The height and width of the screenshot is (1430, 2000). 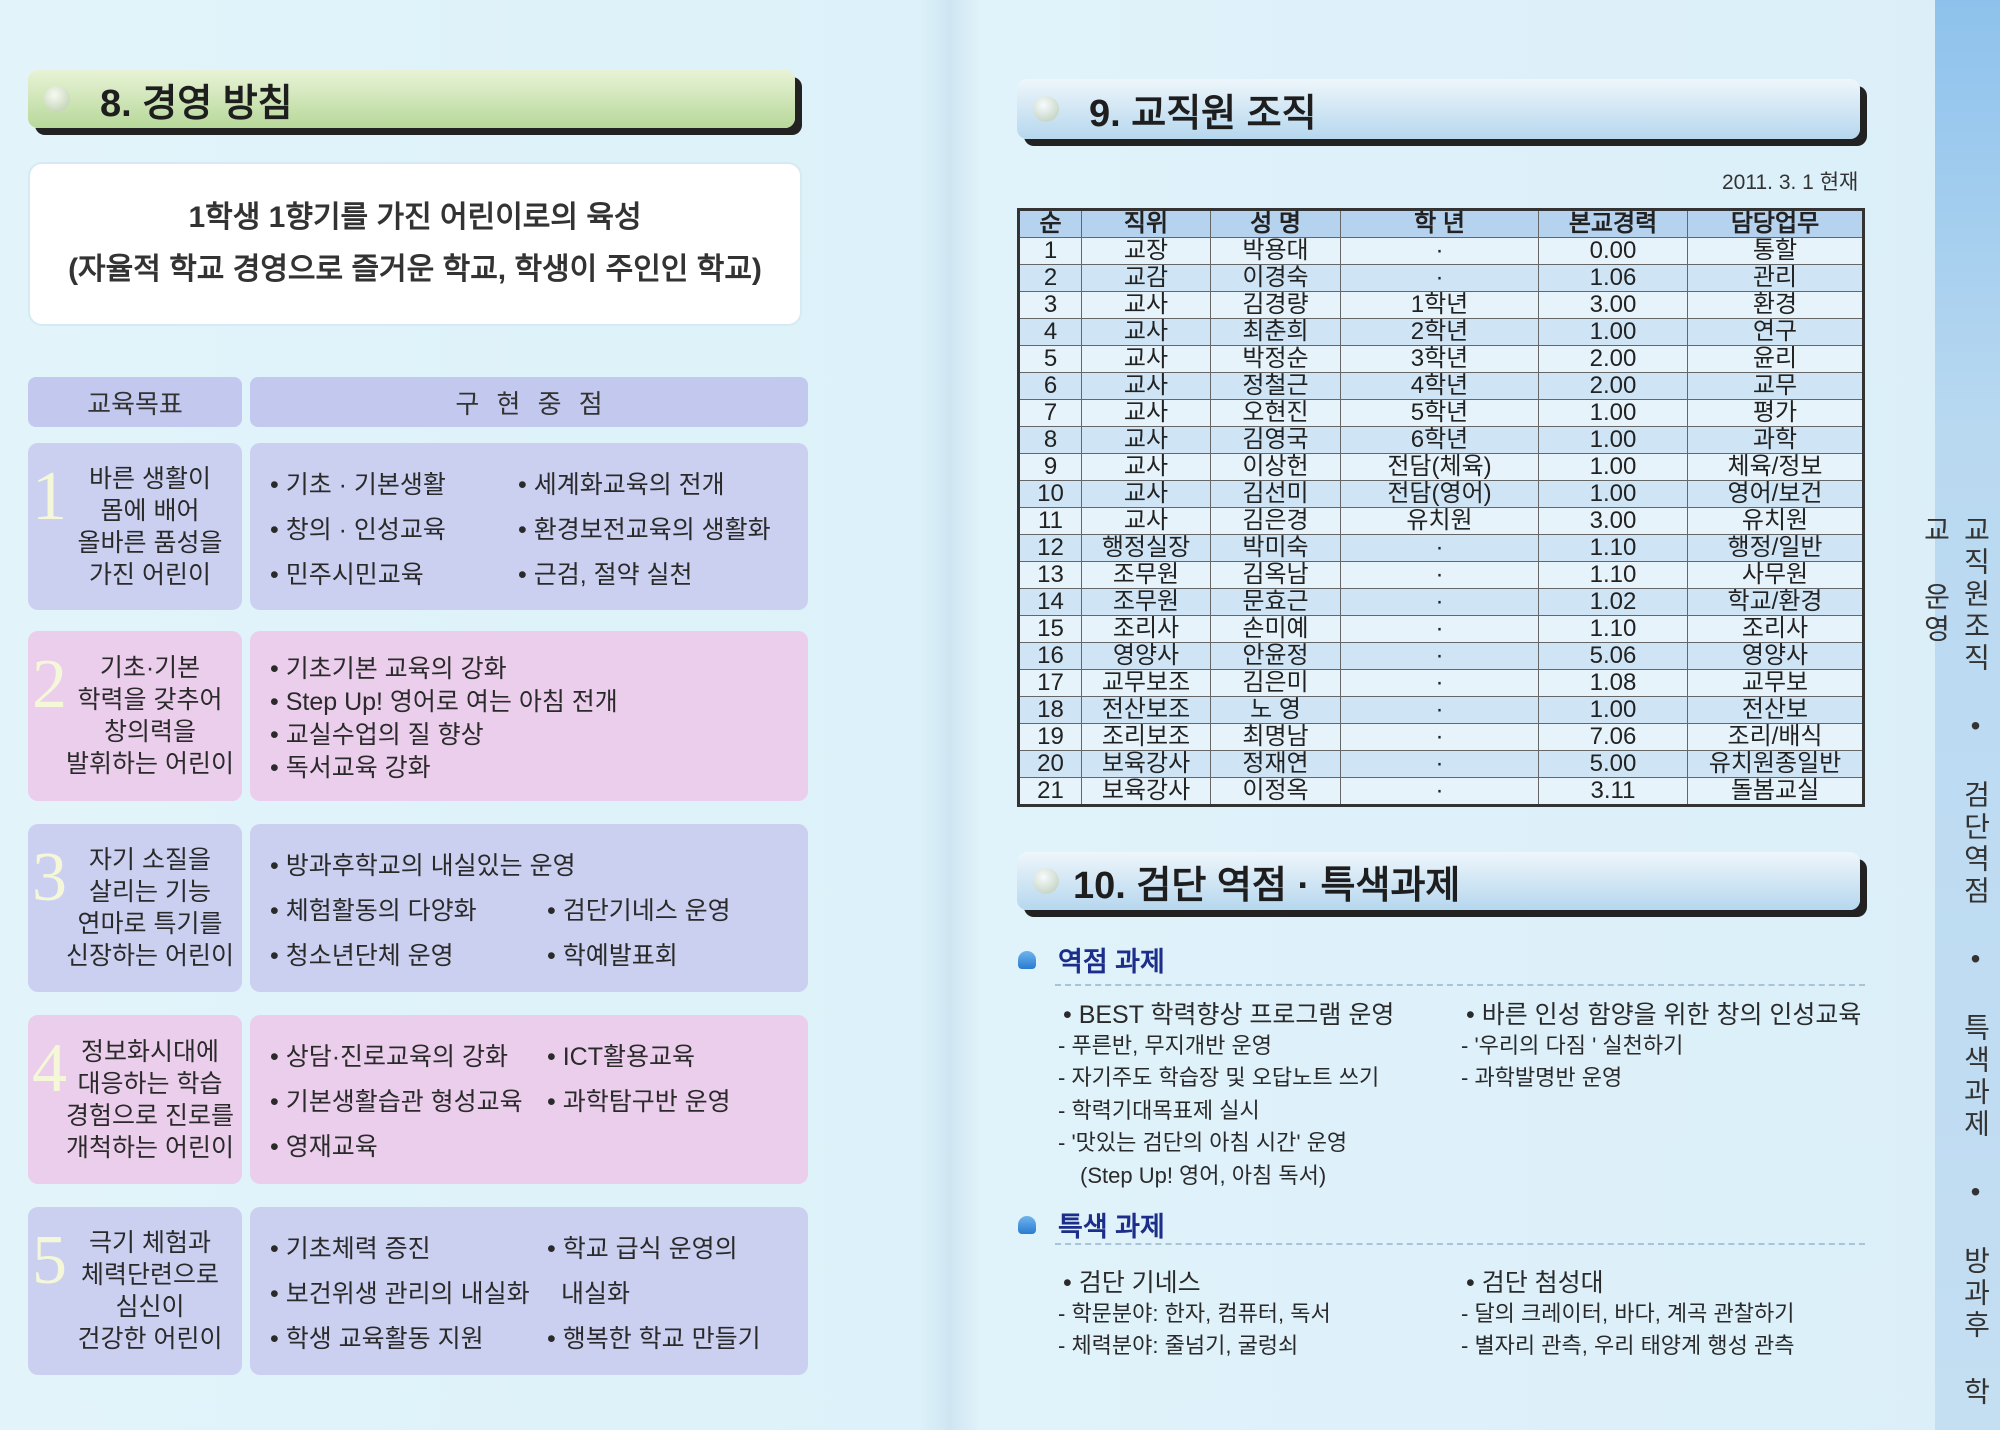 What do you see at coordinates (150, 924) in the screenshot?
I see `goal-text-line: 연마로 특기를` at bounding box center [150, 924].